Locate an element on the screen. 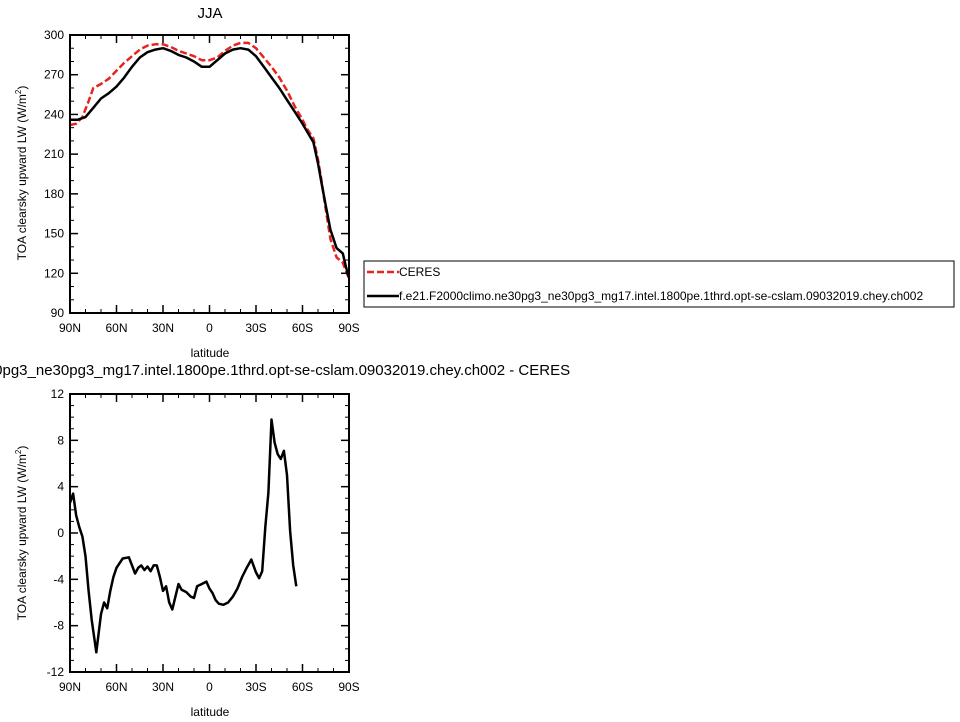 The height and width of the screenshot is (722, 960). y-tick-label: 0 is located at coordinates (60, 533).